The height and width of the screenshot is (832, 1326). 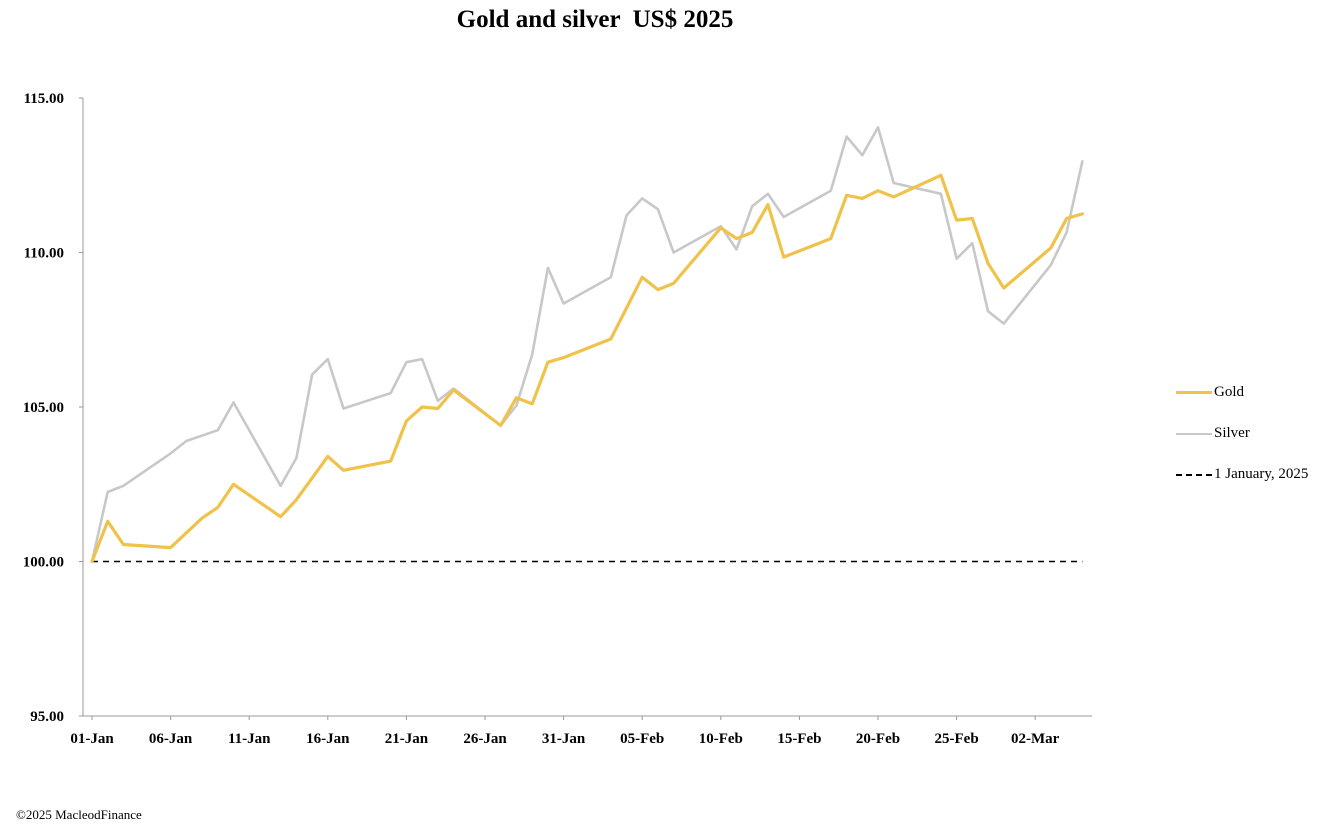 I want to click on x-tick-label: 06-Jan, so click(x=171, y=739).